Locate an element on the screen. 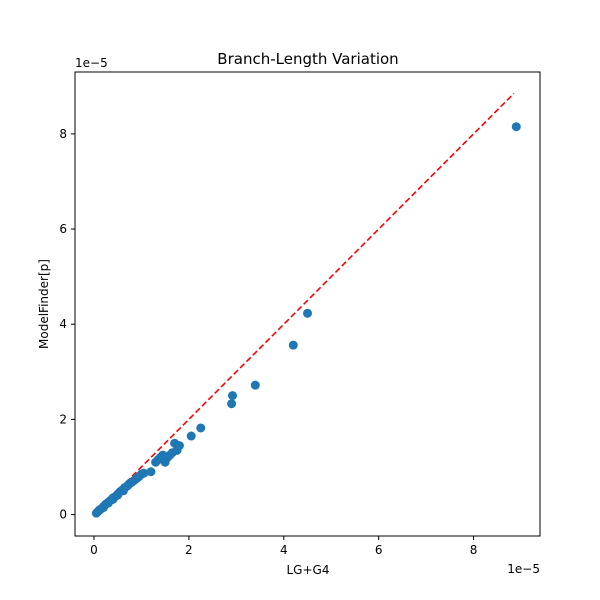  y-axis: 0 2 4 6 8 is located at coordinates (67, 324).